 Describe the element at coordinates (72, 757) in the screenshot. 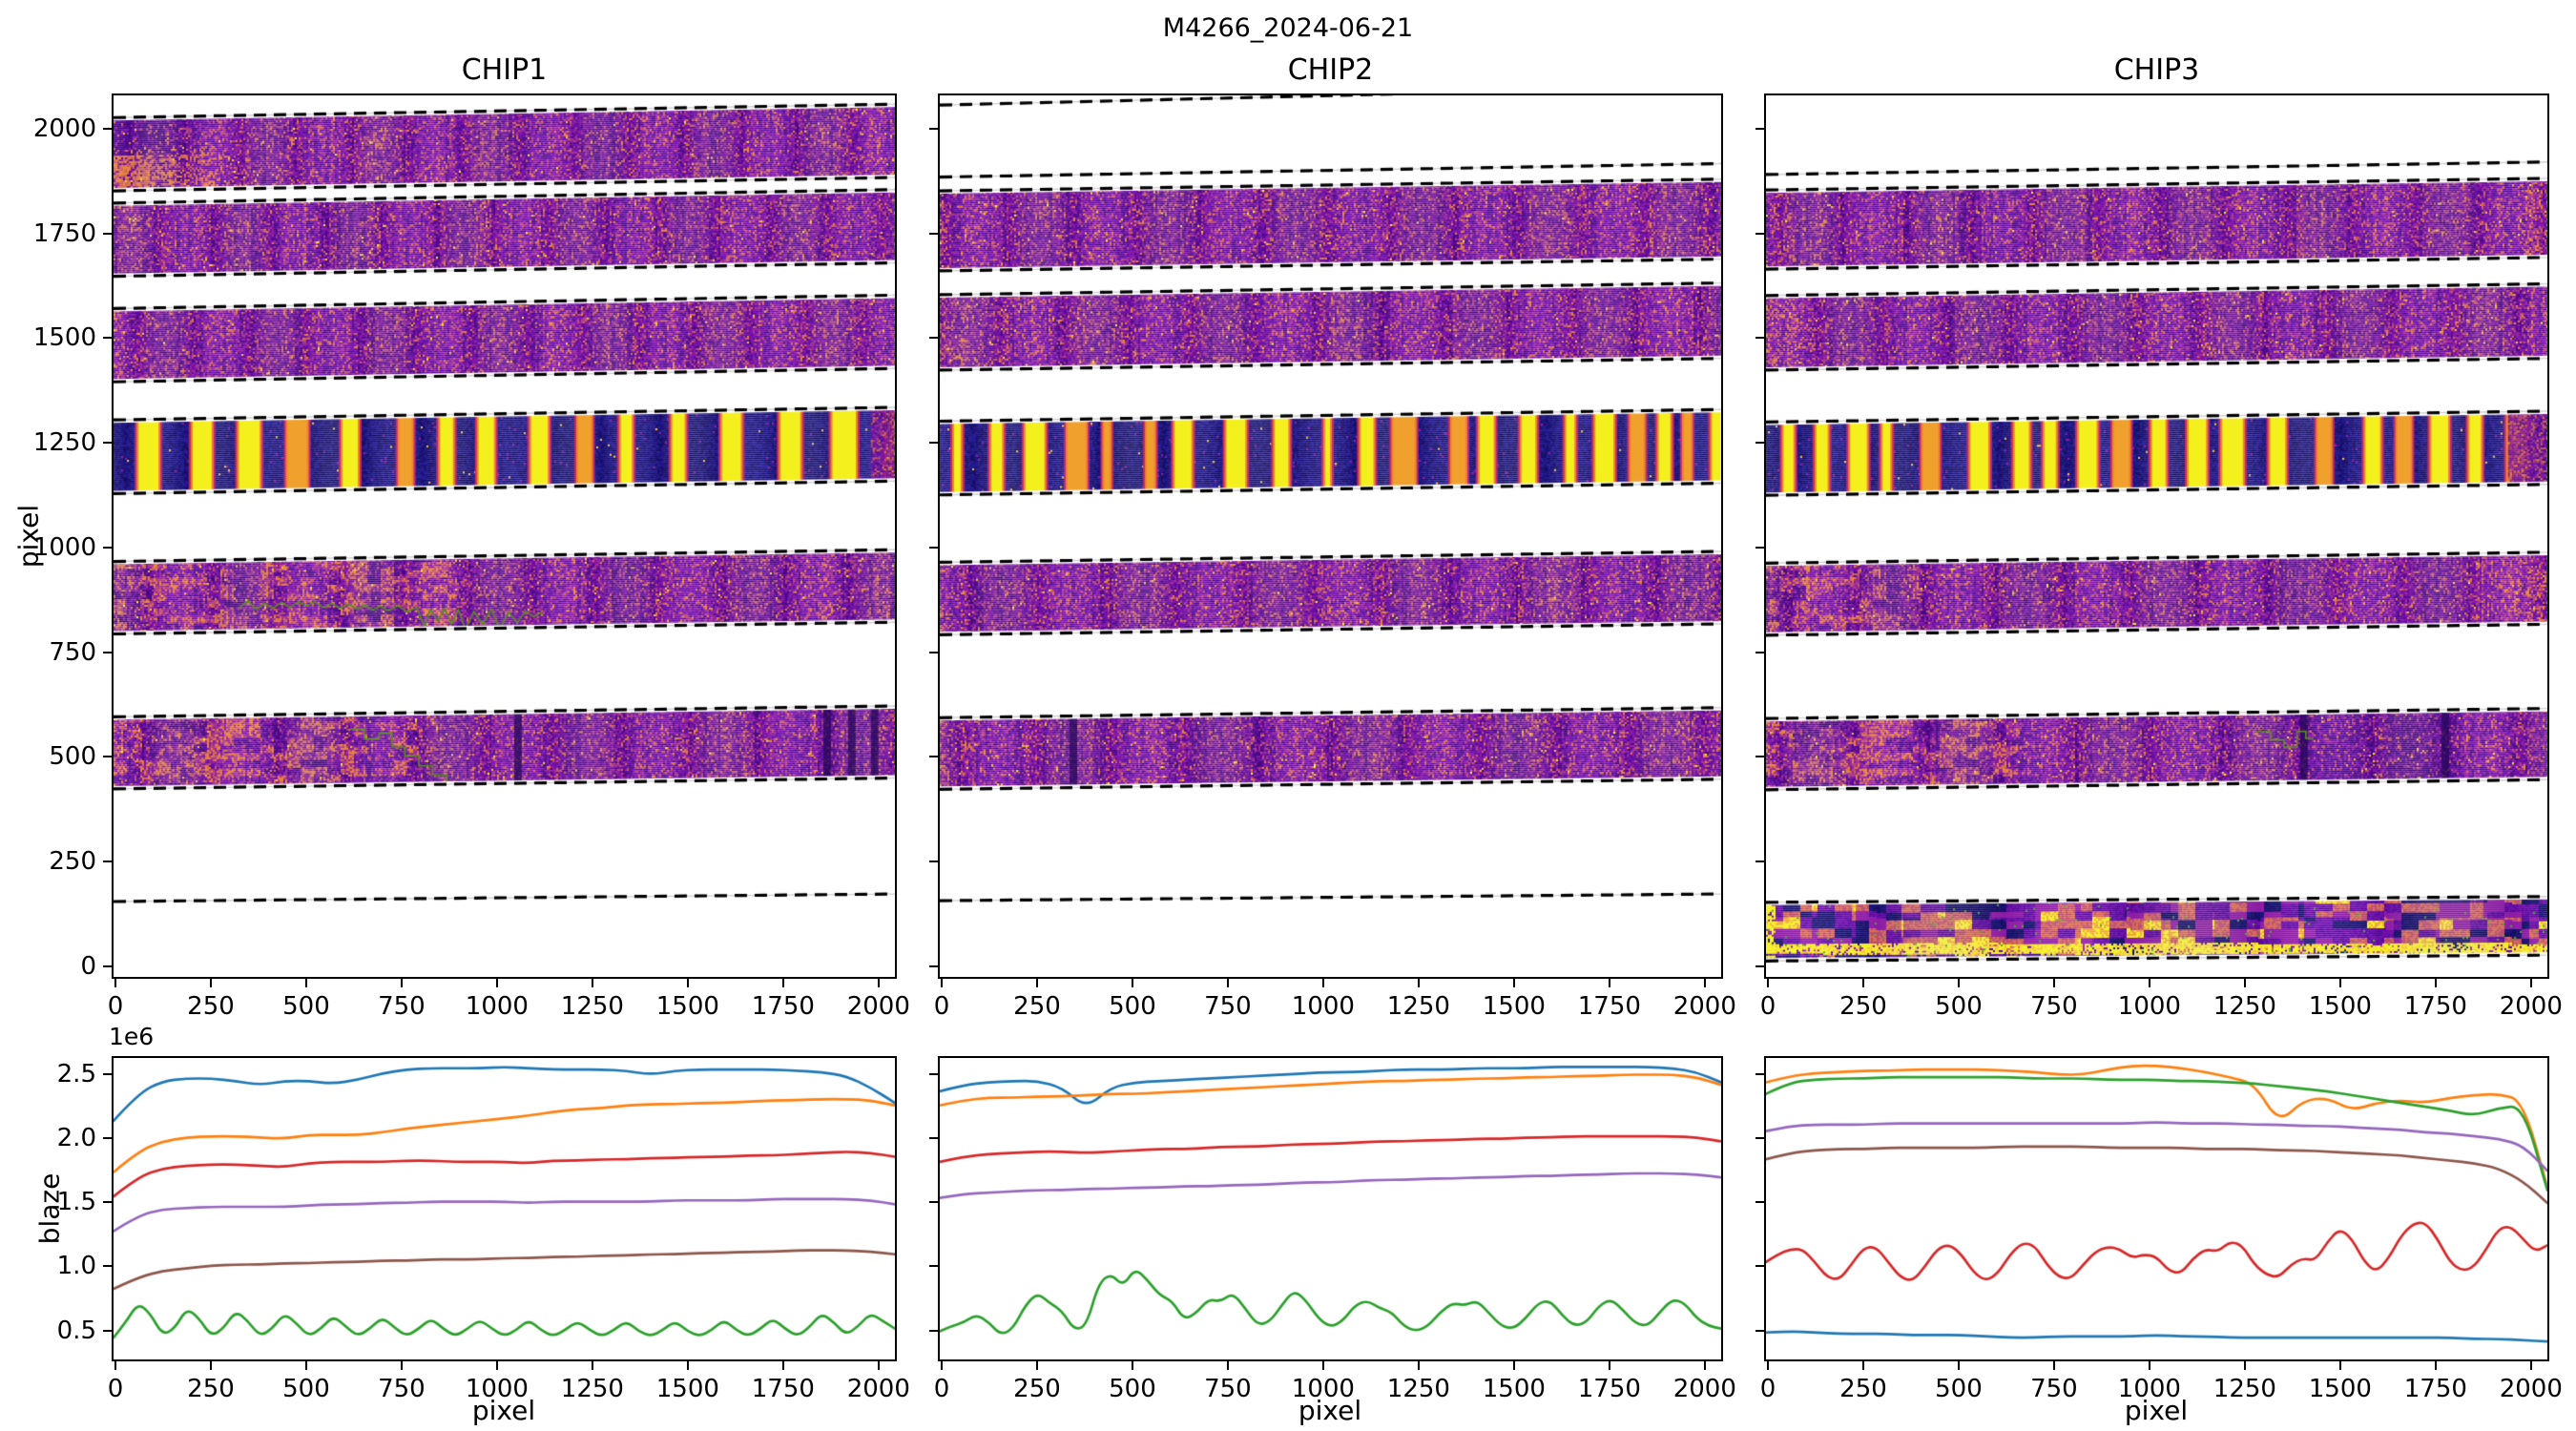

I see `y-tick-label: 500` at that location.